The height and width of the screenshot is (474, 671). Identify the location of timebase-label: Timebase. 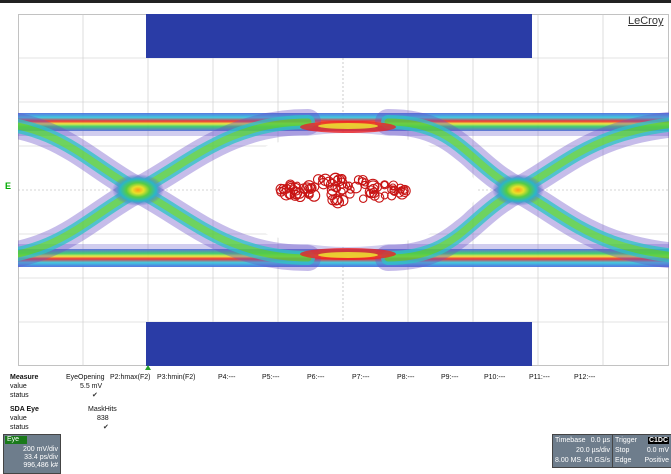
(570, 440).